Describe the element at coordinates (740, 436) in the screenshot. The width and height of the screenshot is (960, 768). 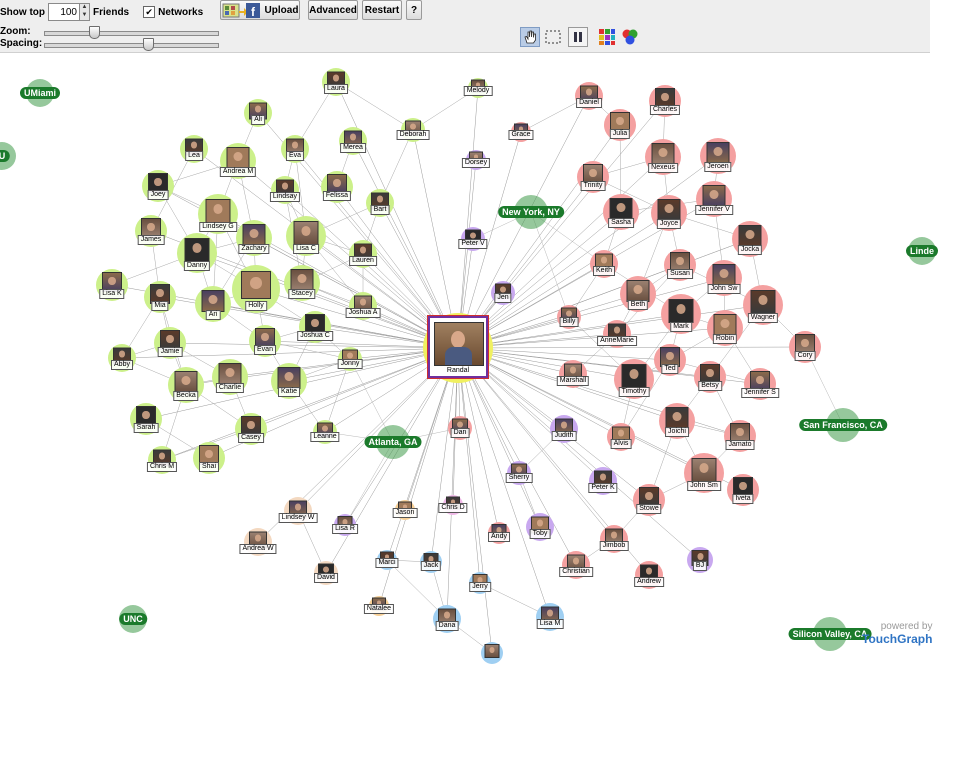
I see `friend-node: Jamato` at that location.